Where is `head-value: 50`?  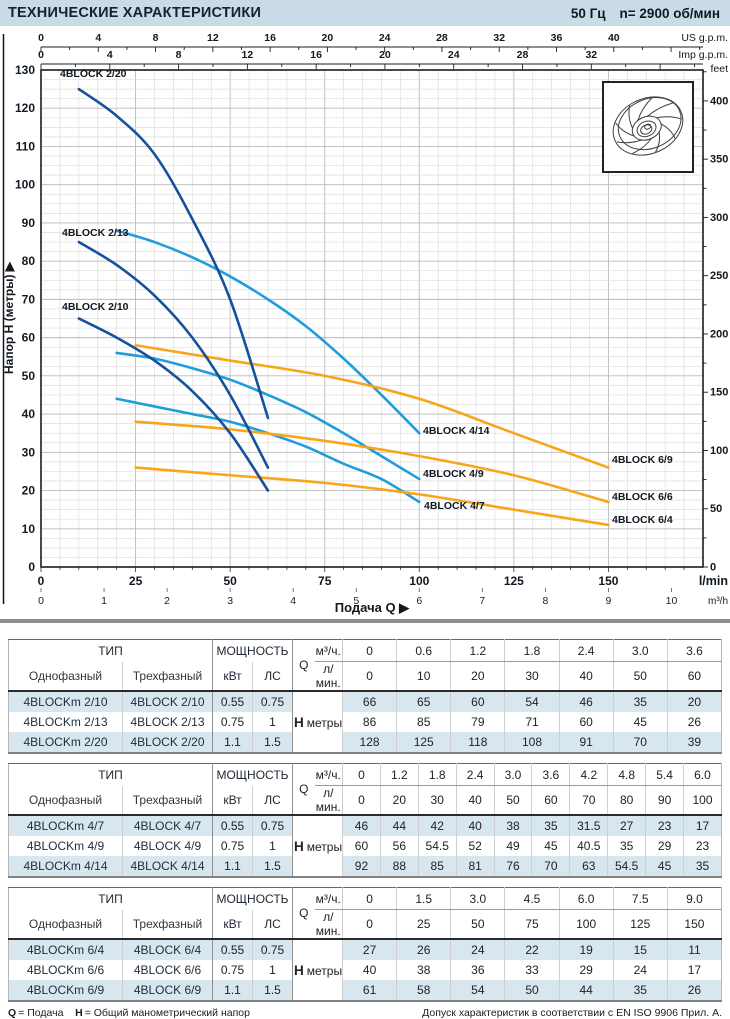
head-value: 50 is located at coordinates (532, 990).